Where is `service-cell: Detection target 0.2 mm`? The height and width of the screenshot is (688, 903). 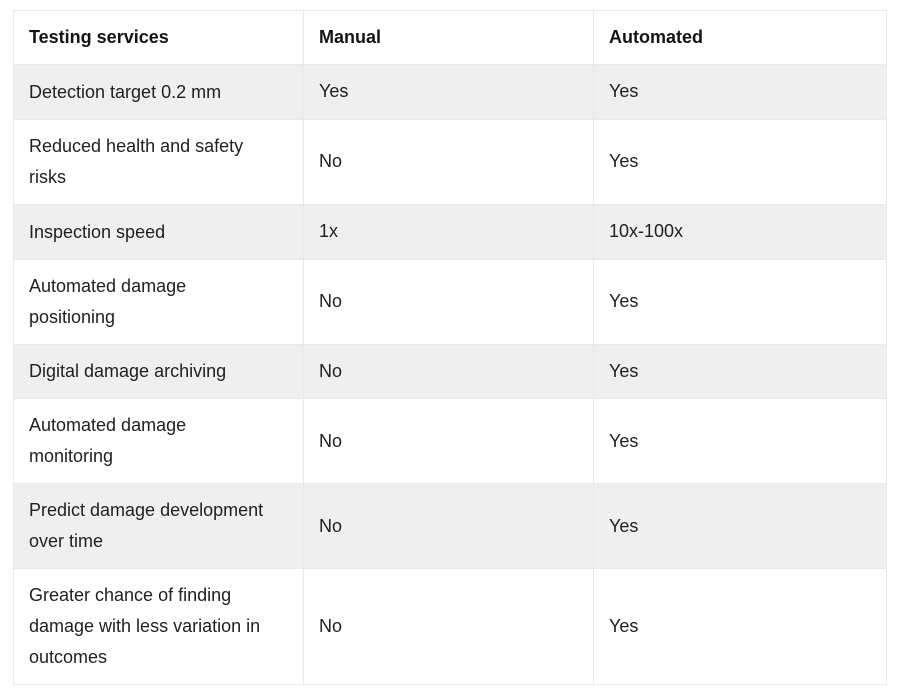 service-cell: Detection target 0.2 mm is located at coordinates (158, 92).